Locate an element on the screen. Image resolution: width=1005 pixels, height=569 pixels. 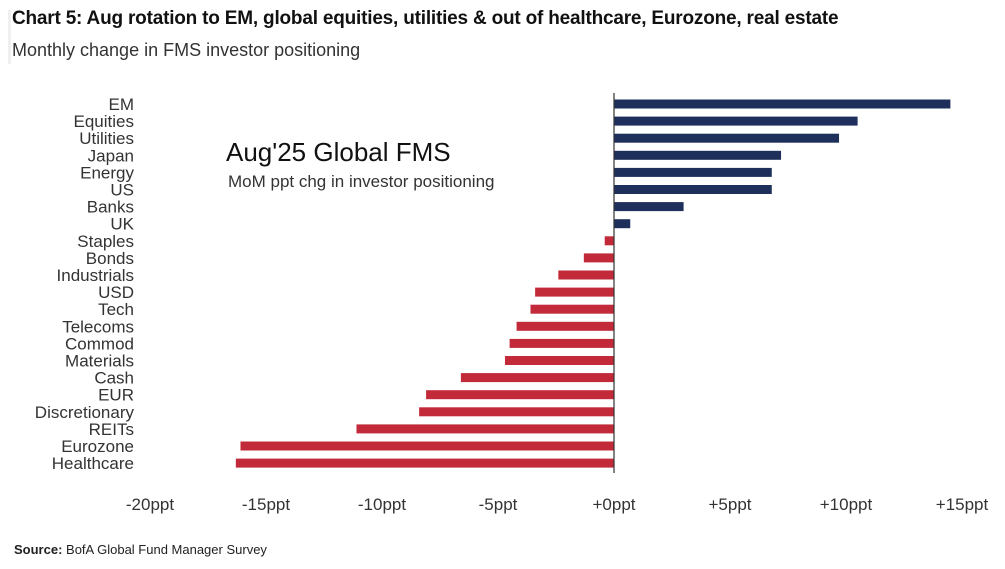
bar-uk is located at coordinates (622, 224).